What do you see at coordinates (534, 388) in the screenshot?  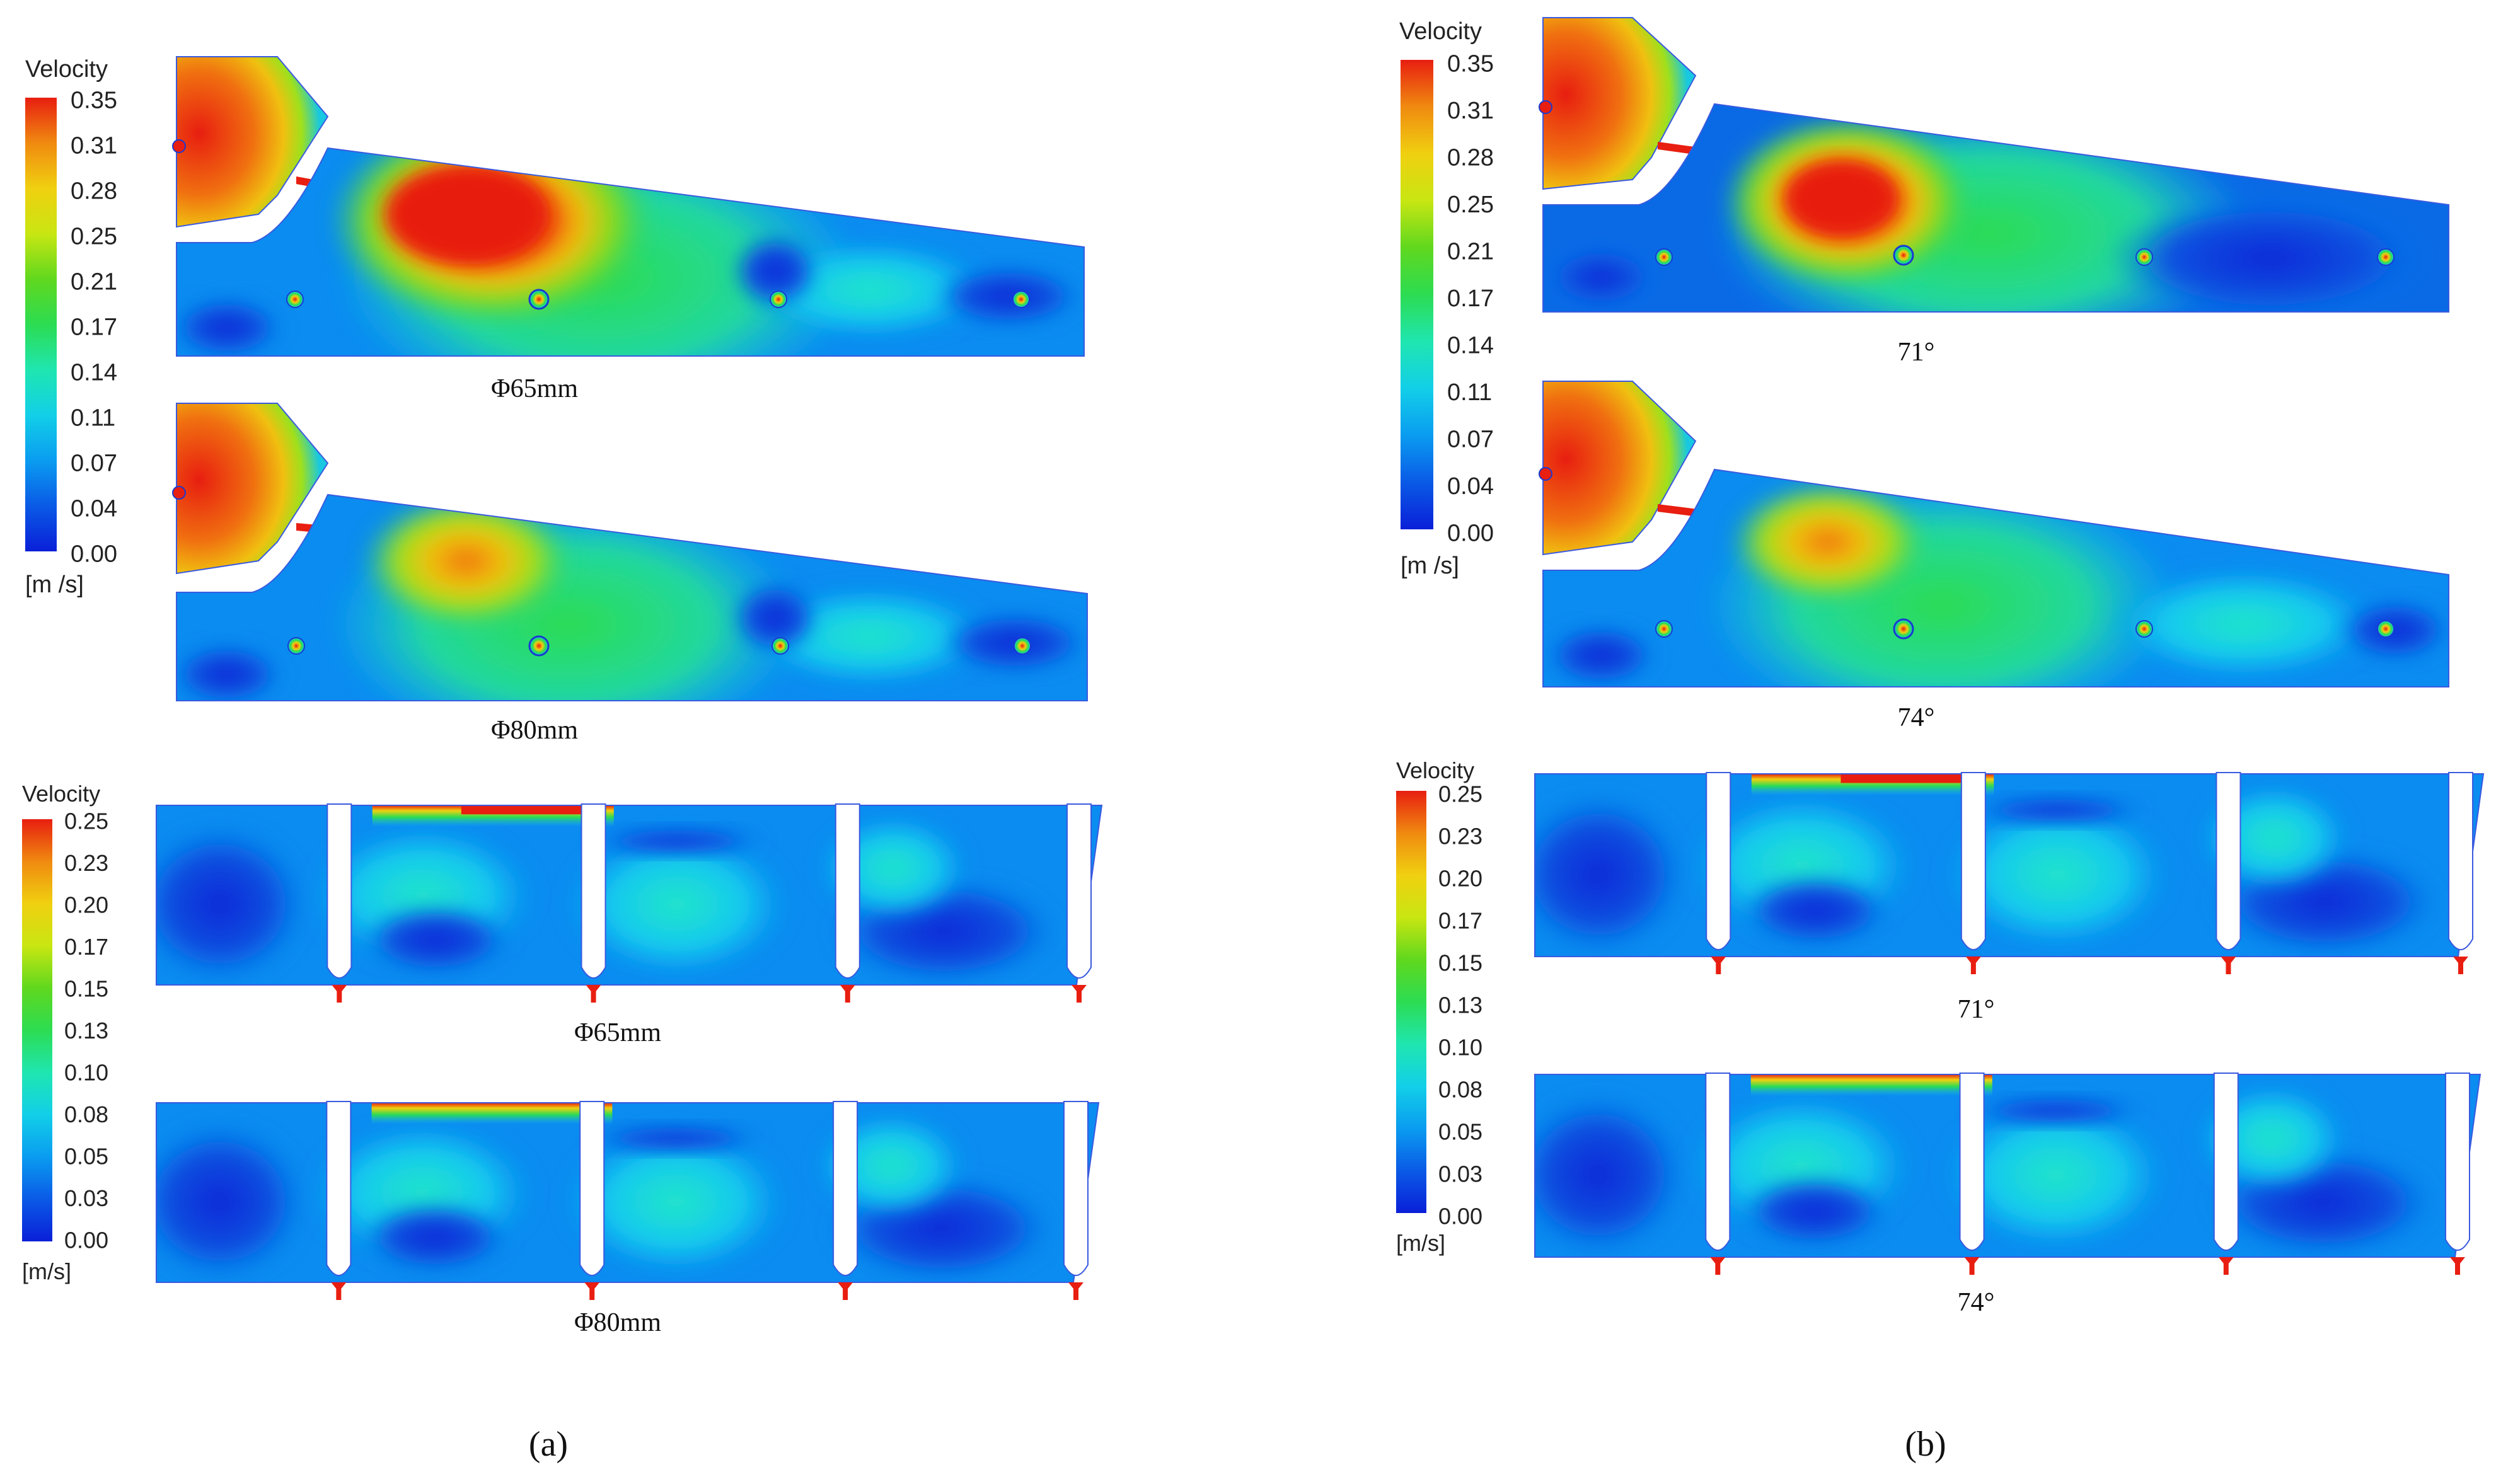 I see `caption-top-a1: Φ65mm` at bounding box center [534, 388].